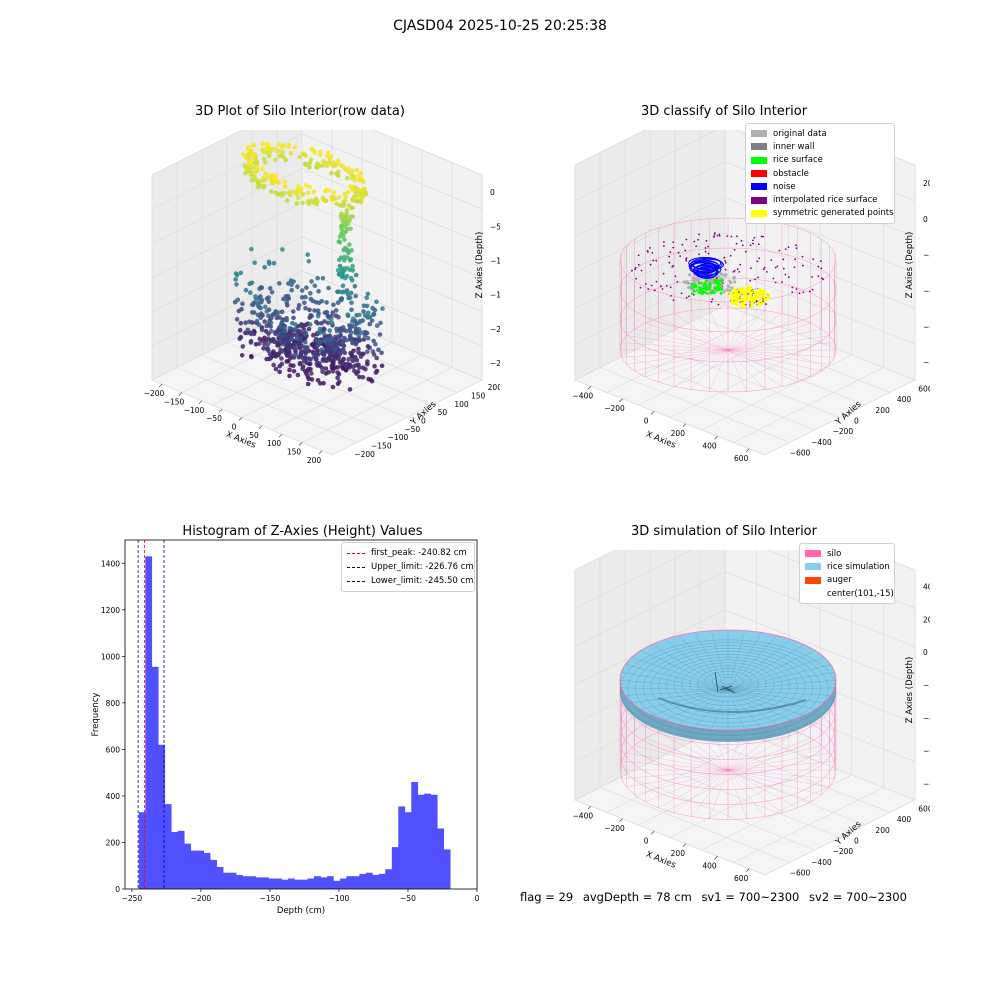 This screenshot has width=1000, height=1000. I want to click on flag-text: flag = 29, so click(547, 897).